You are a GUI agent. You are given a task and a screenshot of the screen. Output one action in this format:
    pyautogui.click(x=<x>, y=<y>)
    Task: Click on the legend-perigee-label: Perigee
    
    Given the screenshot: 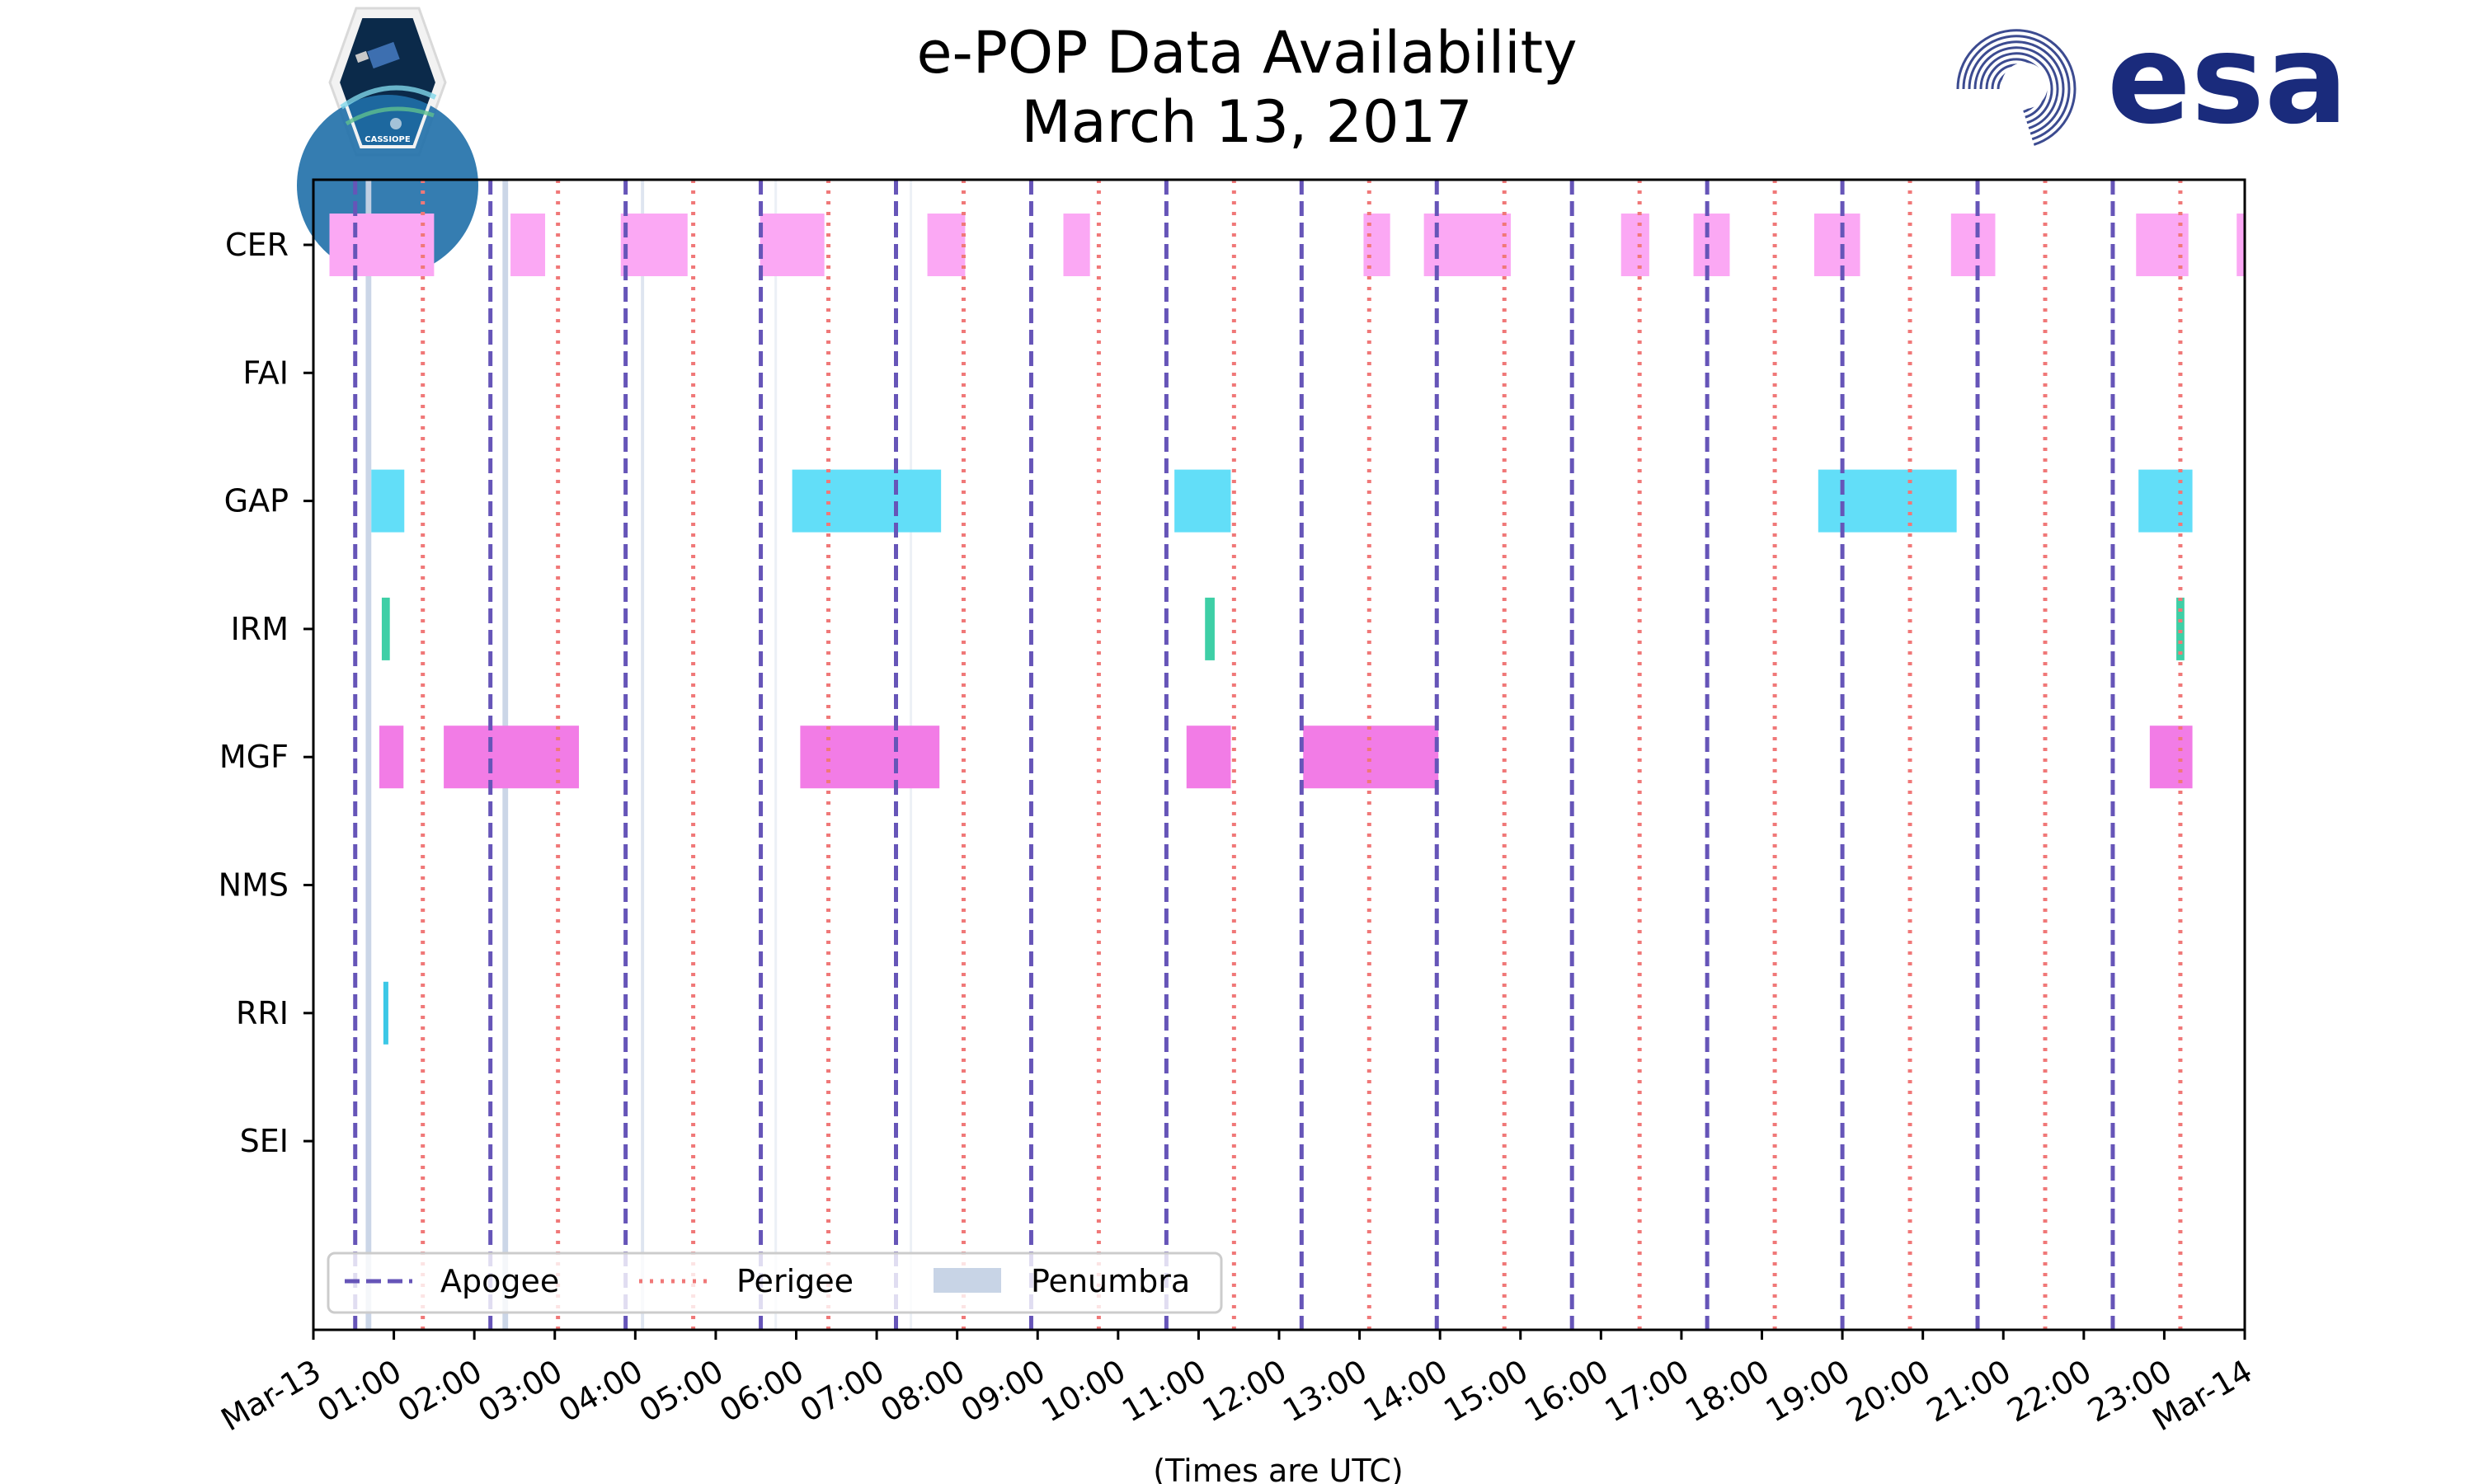 What is the action you would take?
    pyautogui.click(x=795, y=1281)
    